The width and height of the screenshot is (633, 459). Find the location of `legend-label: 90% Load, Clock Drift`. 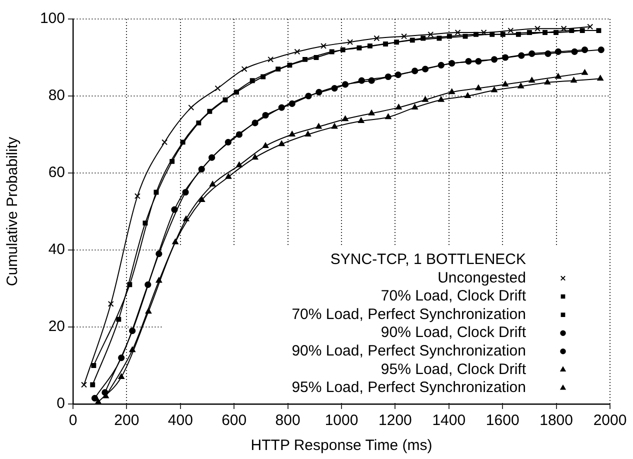

legend-label: 90% Load, Clock Drift is located at coordinates (453, 333).